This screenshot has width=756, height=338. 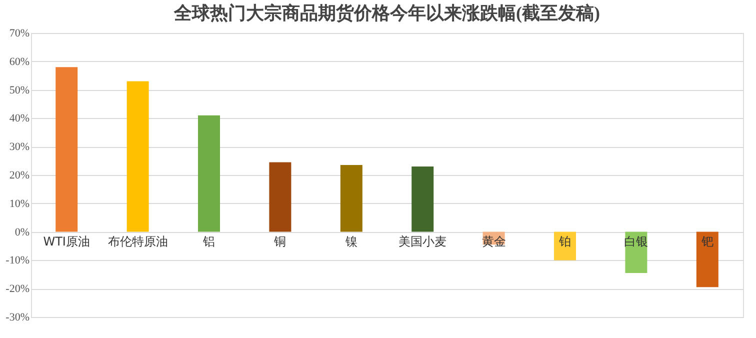 I want to click on x-tick-label: 铝, so click(x=208, y=241).